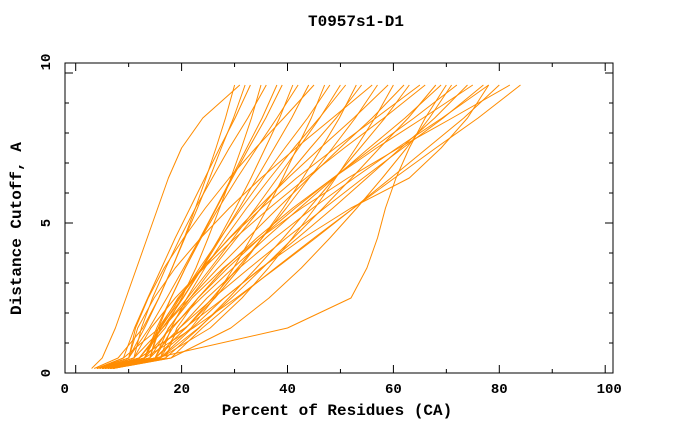 The image size is (680, 440). I want to click on y-tick-label: 5, so click(47, 223).